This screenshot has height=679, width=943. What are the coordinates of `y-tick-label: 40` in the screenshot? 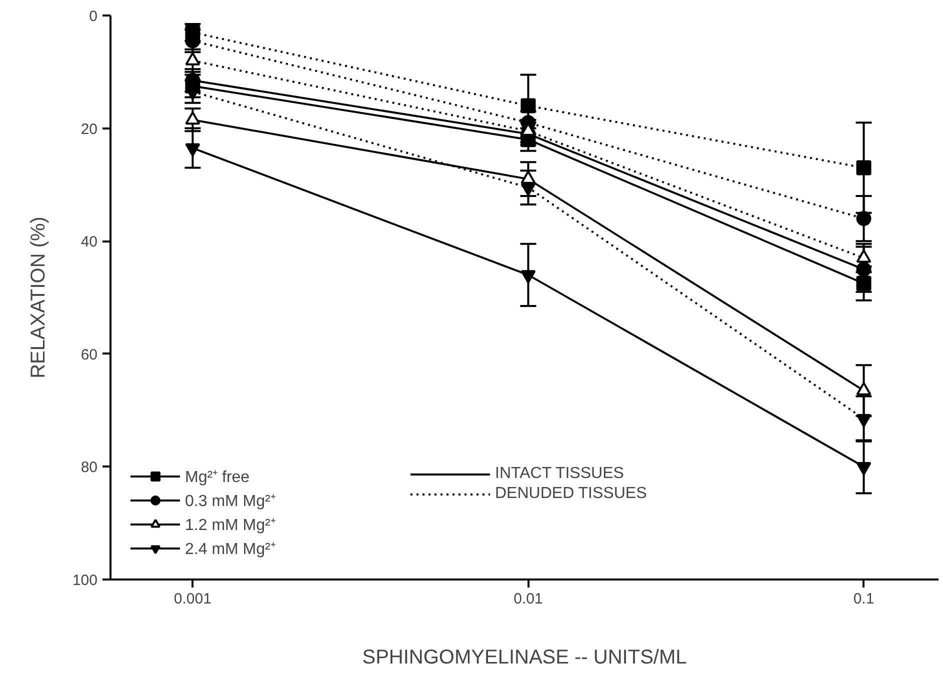 It's located at (89, 242).